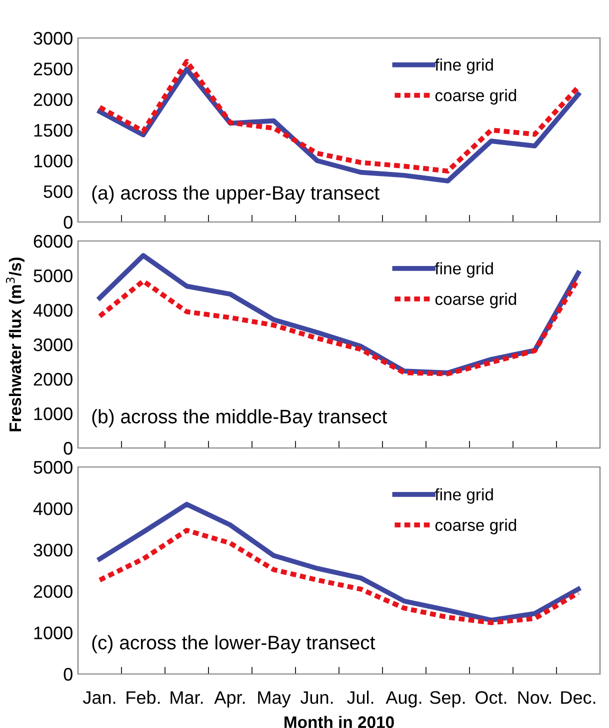 Image resolution: width=609 pixels, height=728 pixels. I want to click on x-tick-label: Apr., so click(229, 699).